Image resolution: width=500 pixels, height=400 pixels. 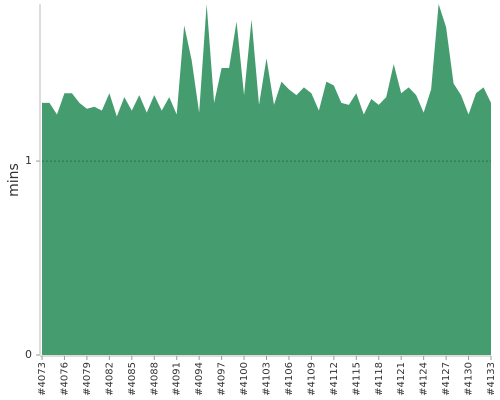 What do you see at coordinates (401, 379) in the screenshot?
I see `x-tick-label: #4121` at bounding box center [401, 379].